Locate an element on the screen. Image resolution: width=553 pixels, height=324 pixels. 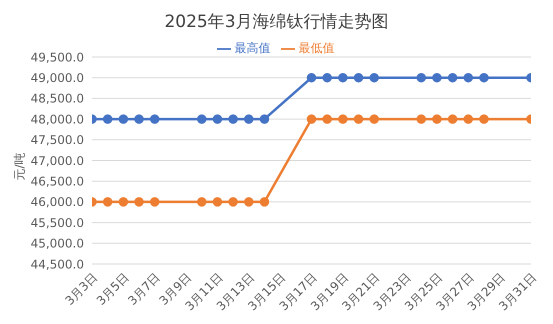
y-tick-label: 48,500.0 is located at coordinates (57, 99).